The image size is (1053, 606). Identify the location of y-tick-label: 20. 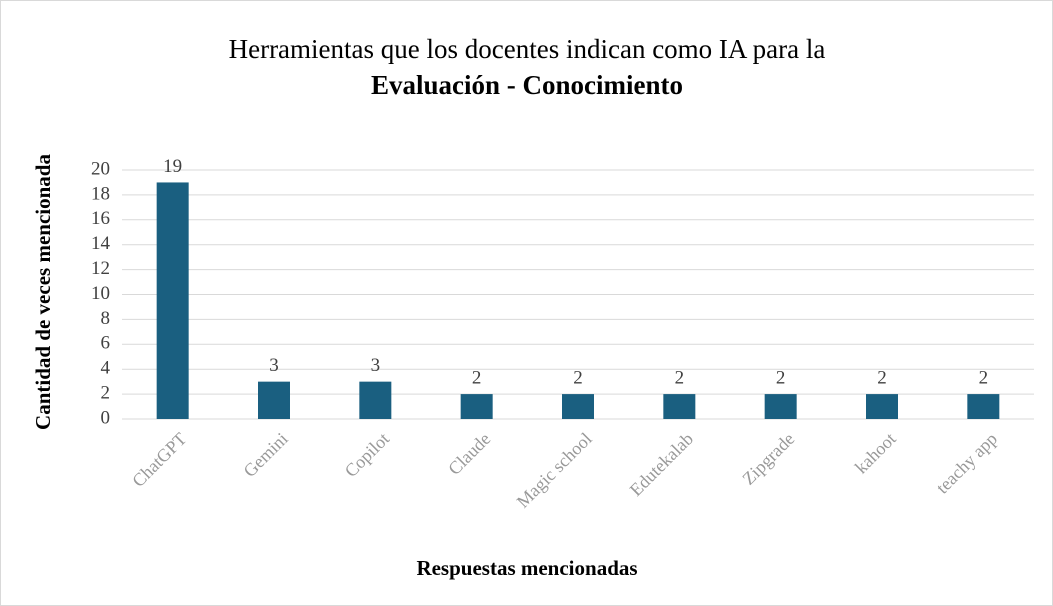
(100, 168).